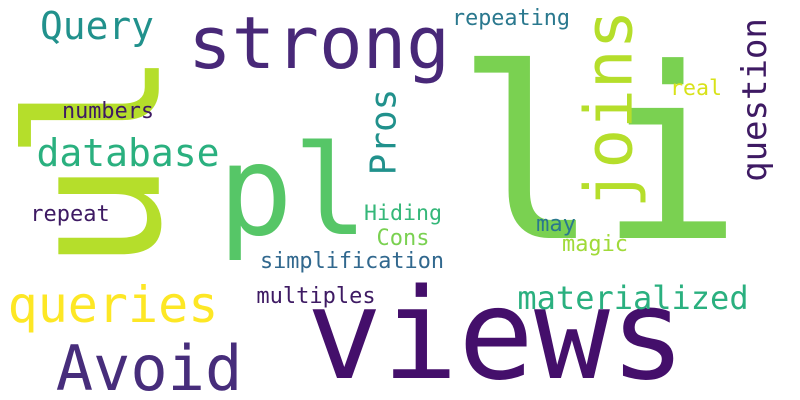 This screenshot has width=800, height=400. Describe the element at coordinates (511, 19) in the screenshot. I see `word-repeating: repeating` at that location.